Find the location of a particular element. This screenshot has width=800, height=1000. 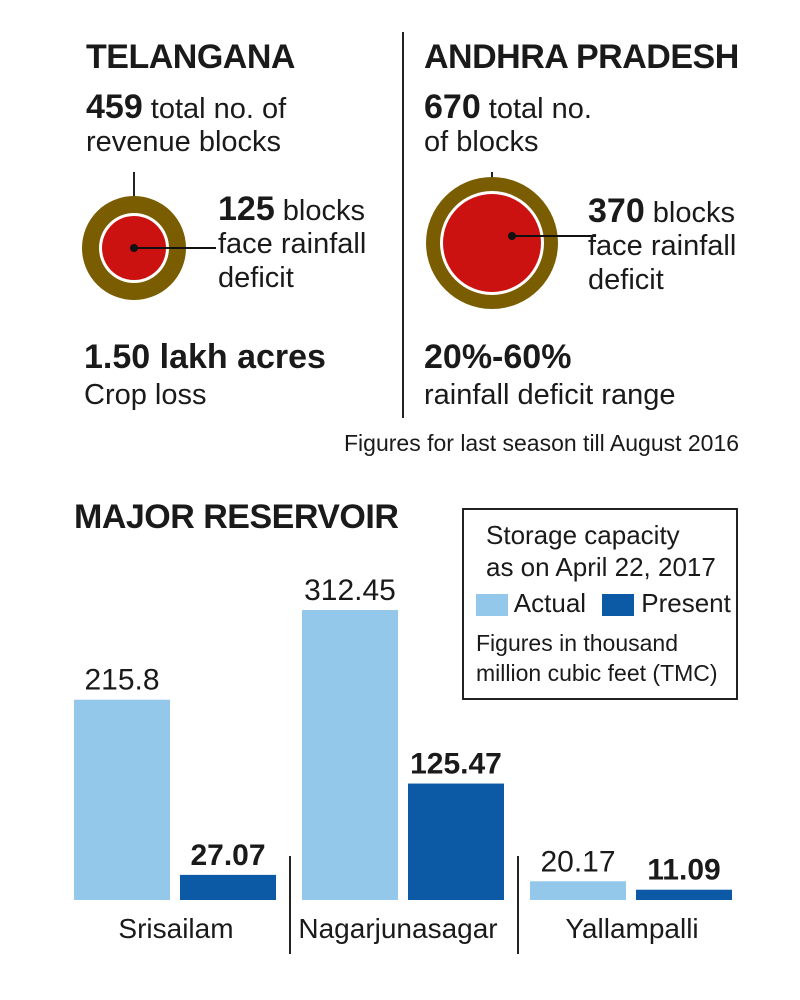

legend-title-2: as on April 22, 2017 is located at coordinates (601, 567).